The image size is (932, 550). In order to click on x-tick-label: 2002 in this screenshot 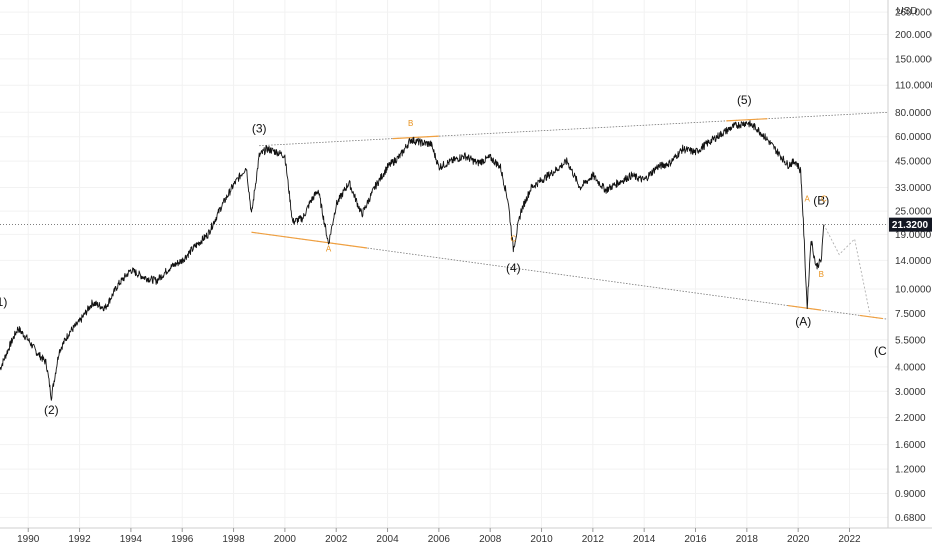, I will do `click(336, 539)`.